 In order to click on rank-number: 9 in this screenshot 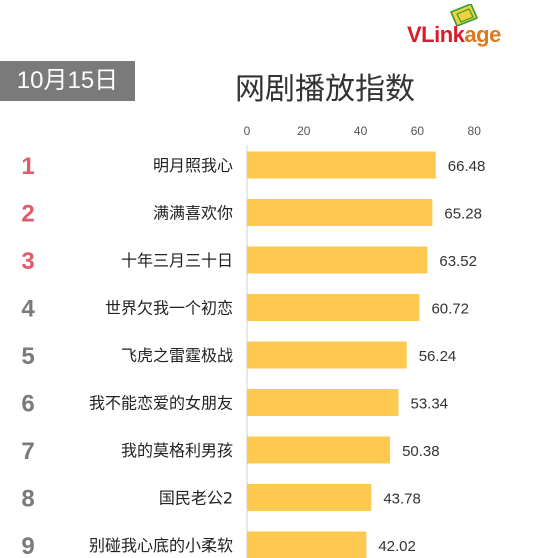, I will do `click(27, 545)`.